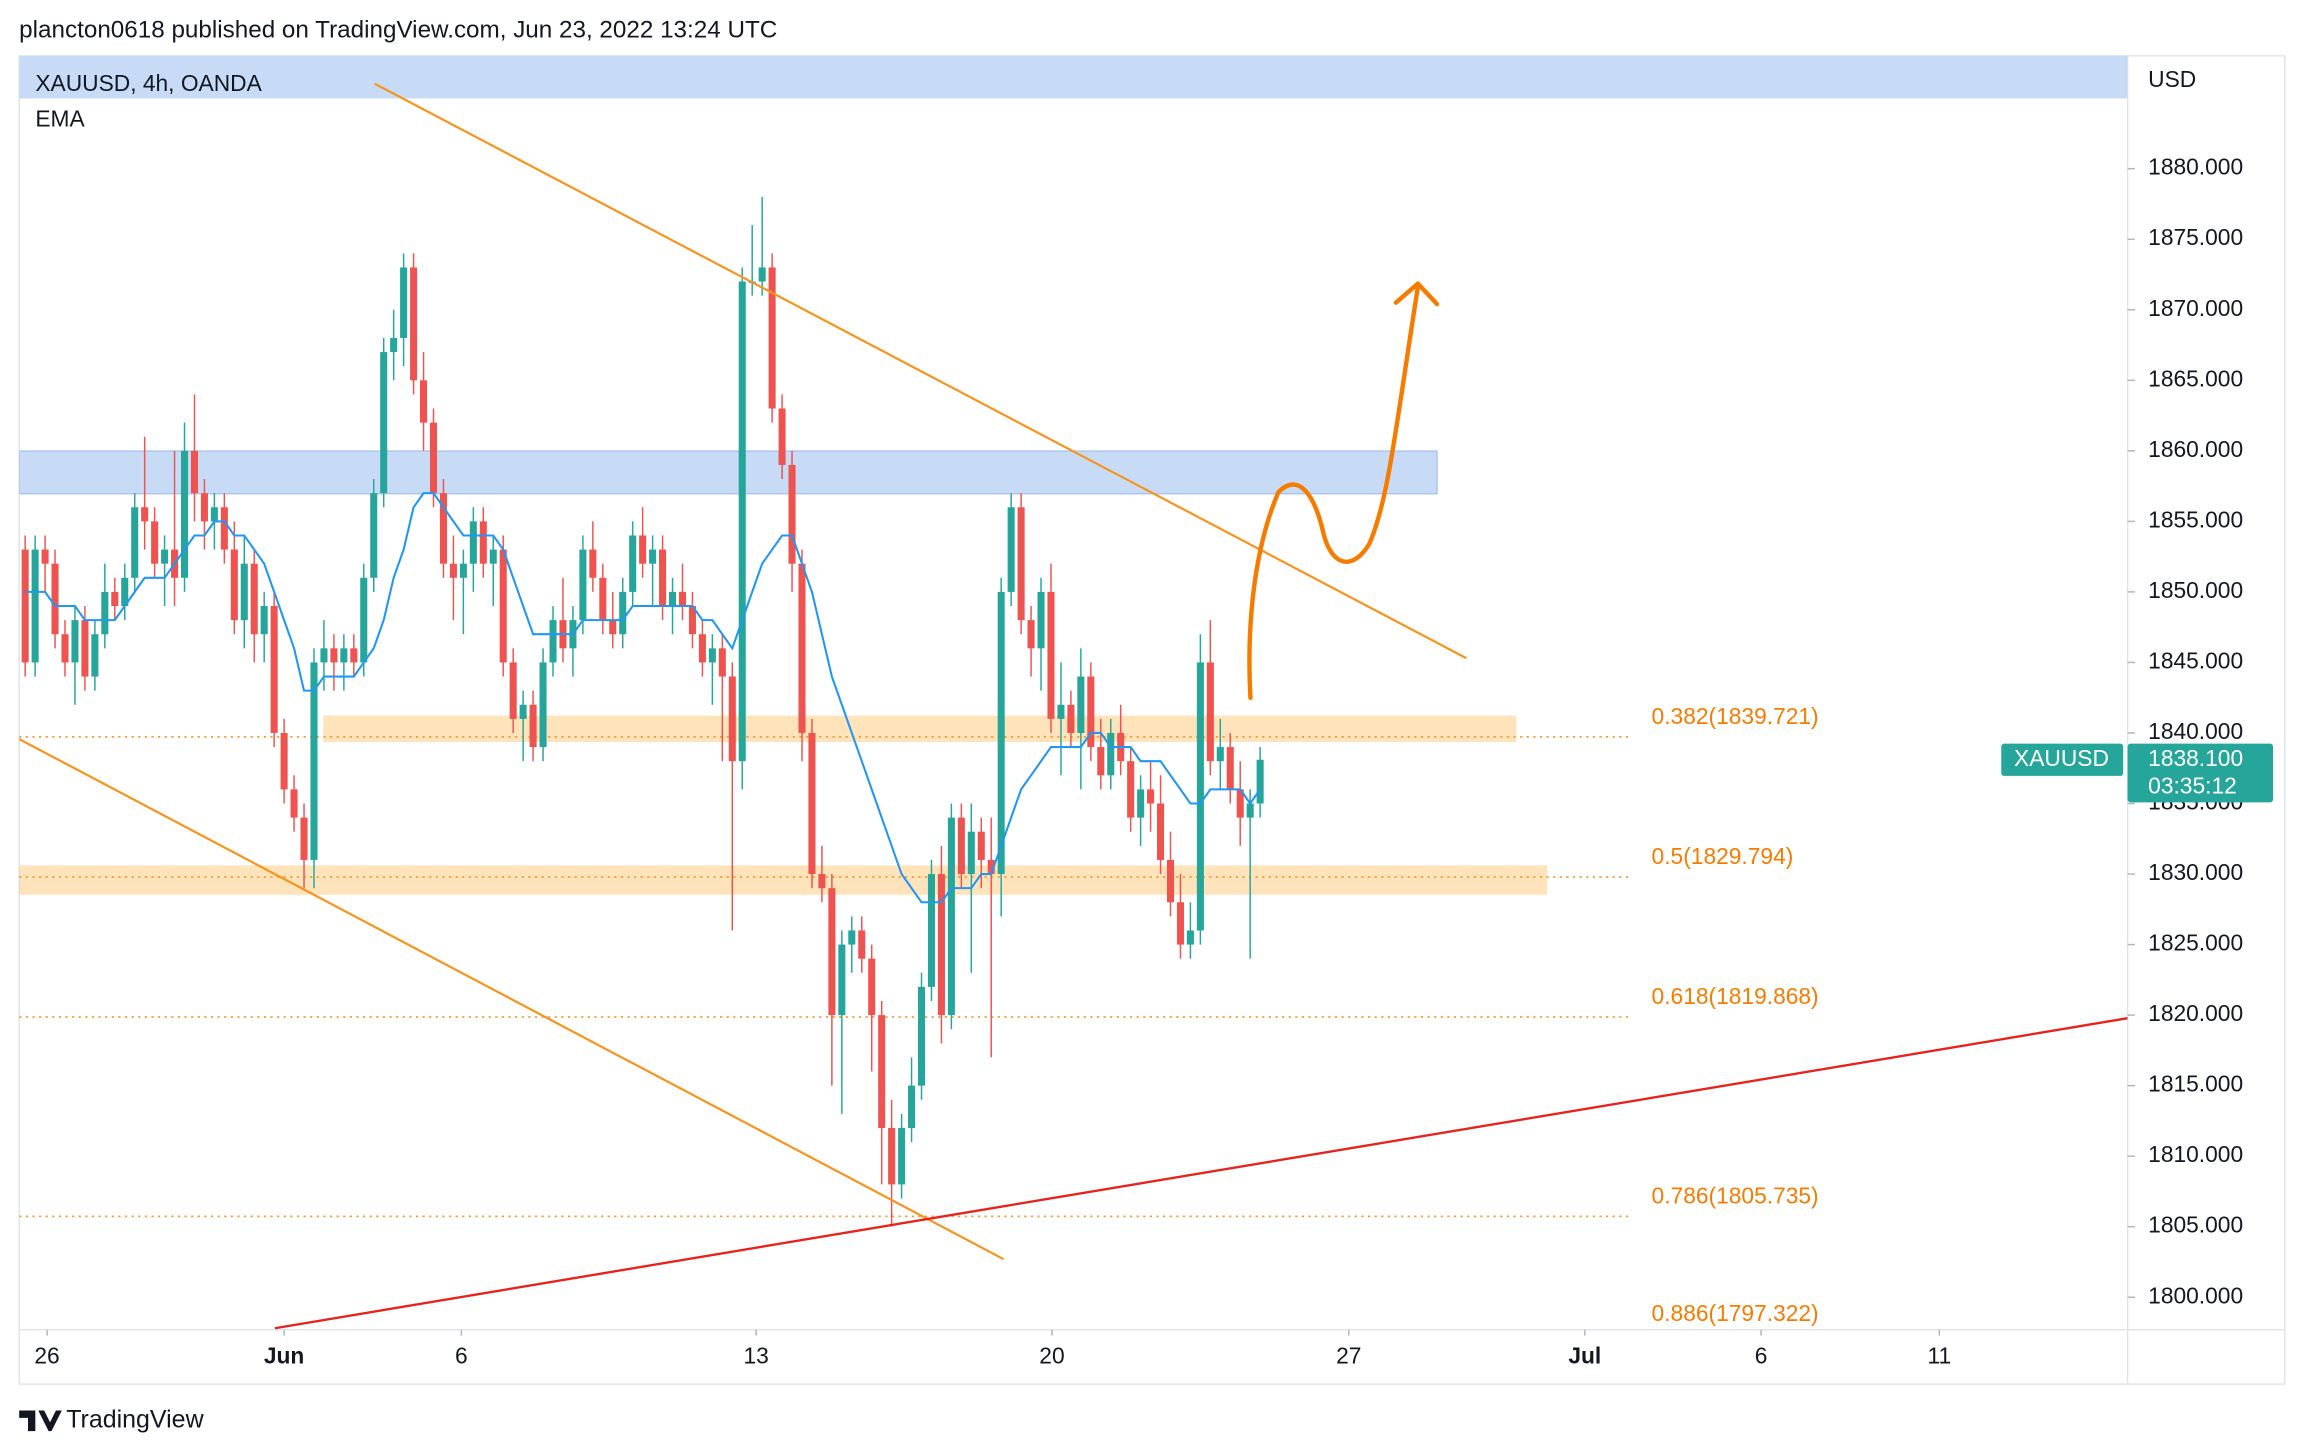 The height and width of the screenshot is (1454, 2304). What do you see at coordinates (2061, 758) in the screenshot?
I see `last-price-symbol: XAUUSD` at bounding box center [2061, 758].